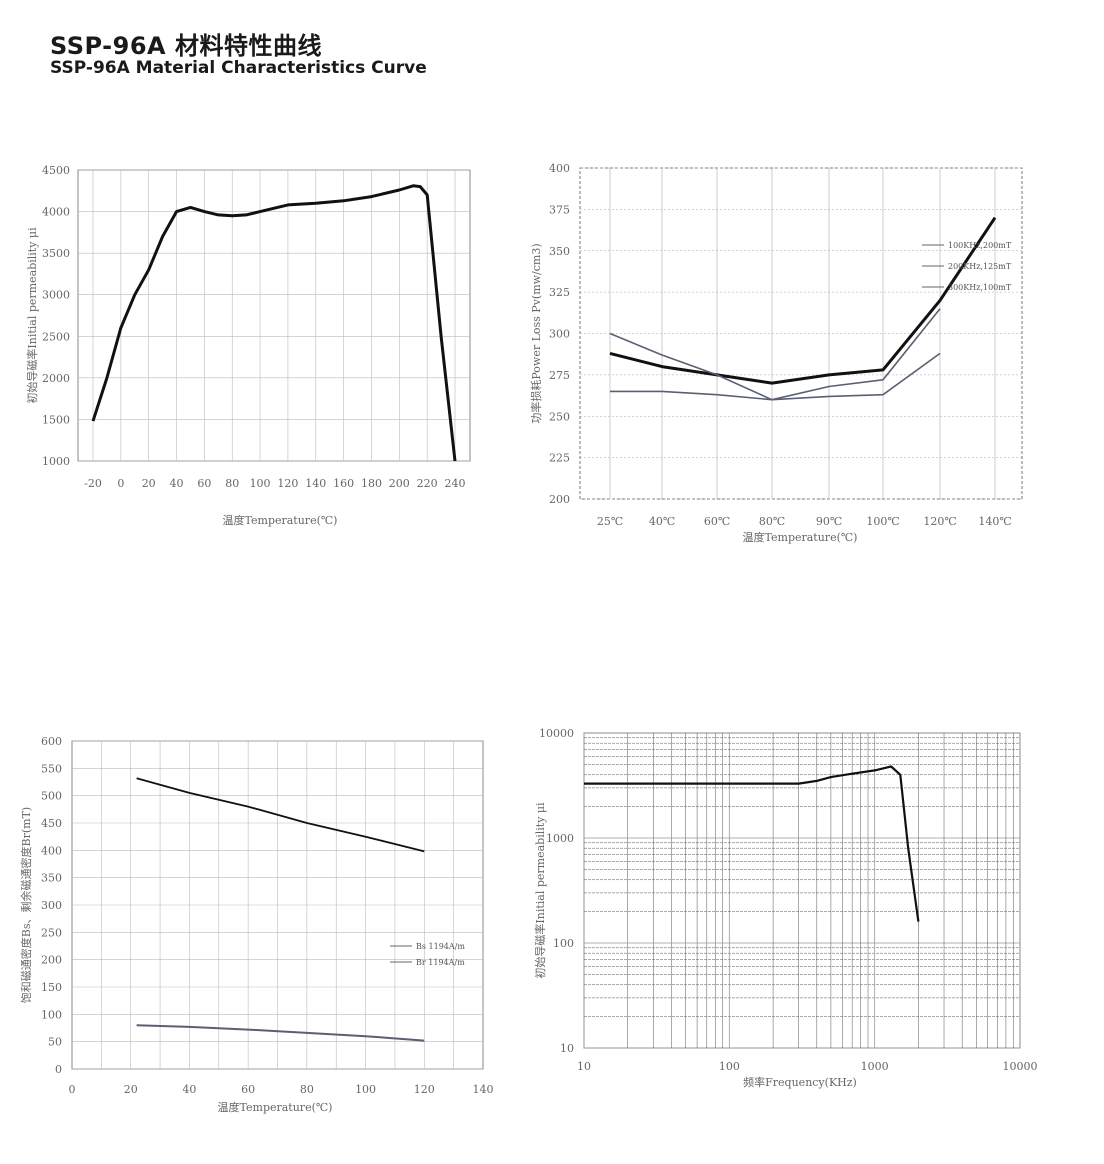 The width and height of the screenshot is (1104, 1164). I want to click on chart1-yaxis-label: 初始导磁率Initial permeability μi, so click(32, 315).